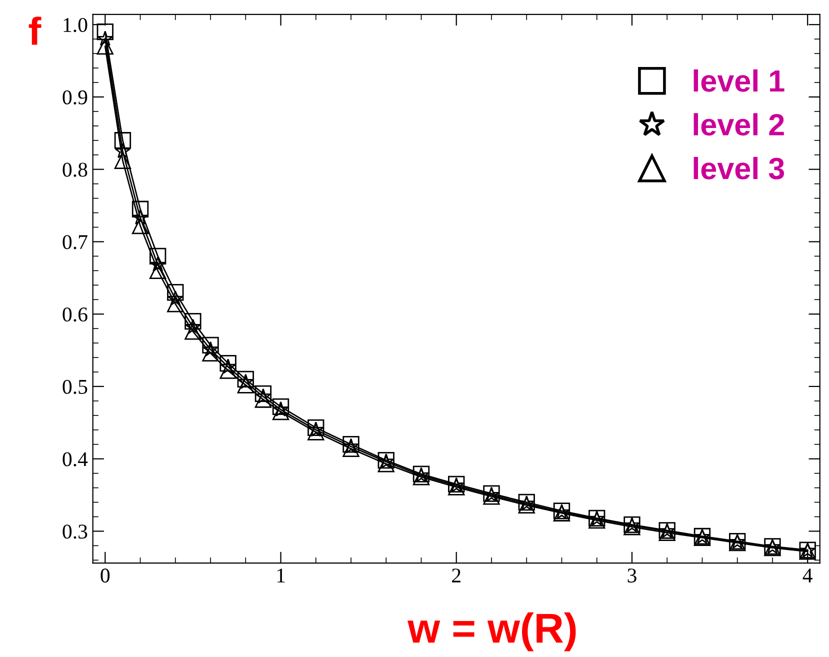 The height and width of the screenshot is (657, 829). I want to click on legend-label: level 1, so click(739, 80).